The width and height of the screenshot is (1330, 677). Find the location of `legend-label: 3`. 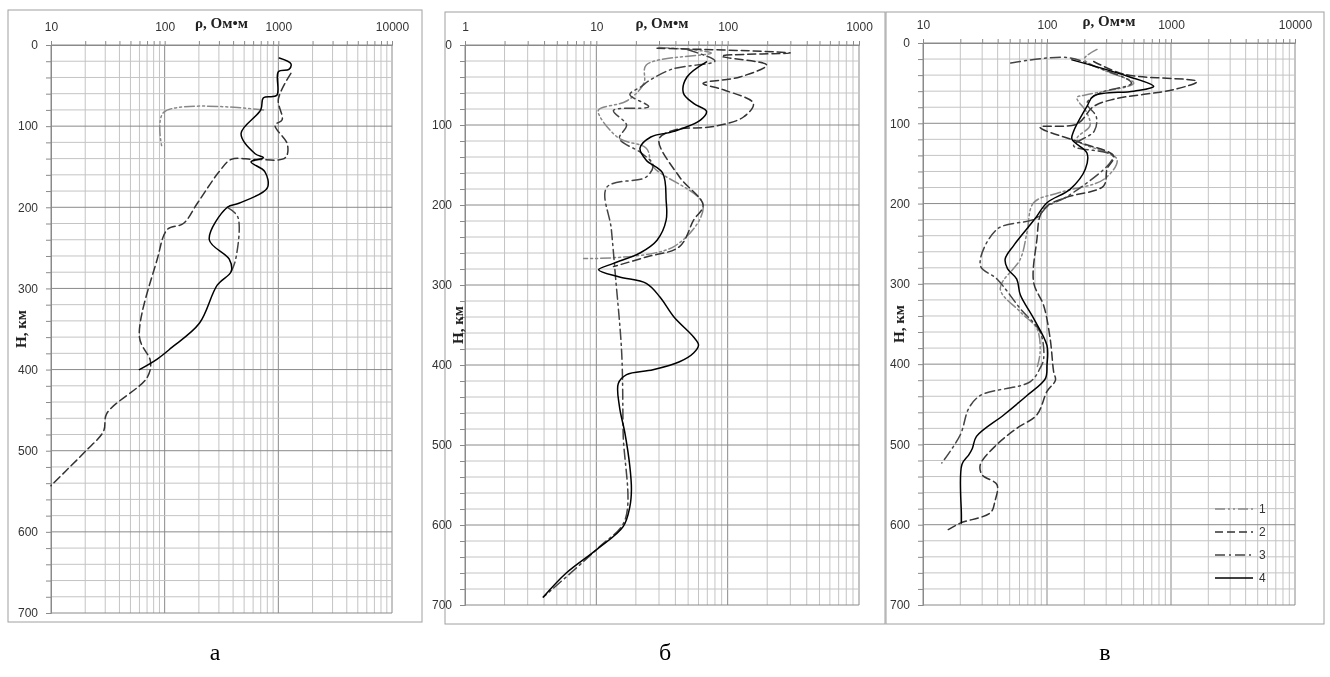

legend-label: 3 is located at coordinates (1262, 555).